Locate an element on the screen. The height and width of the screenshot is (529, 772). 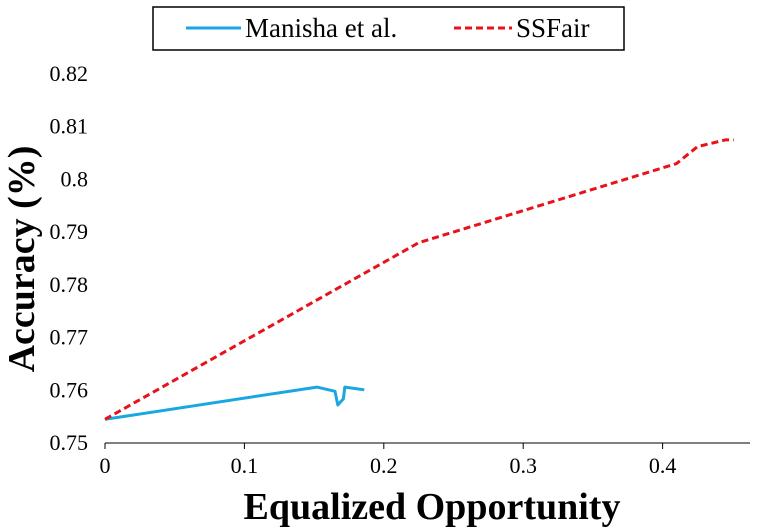
y-tick-label: 0.81 is located at coordinates (69, 126).